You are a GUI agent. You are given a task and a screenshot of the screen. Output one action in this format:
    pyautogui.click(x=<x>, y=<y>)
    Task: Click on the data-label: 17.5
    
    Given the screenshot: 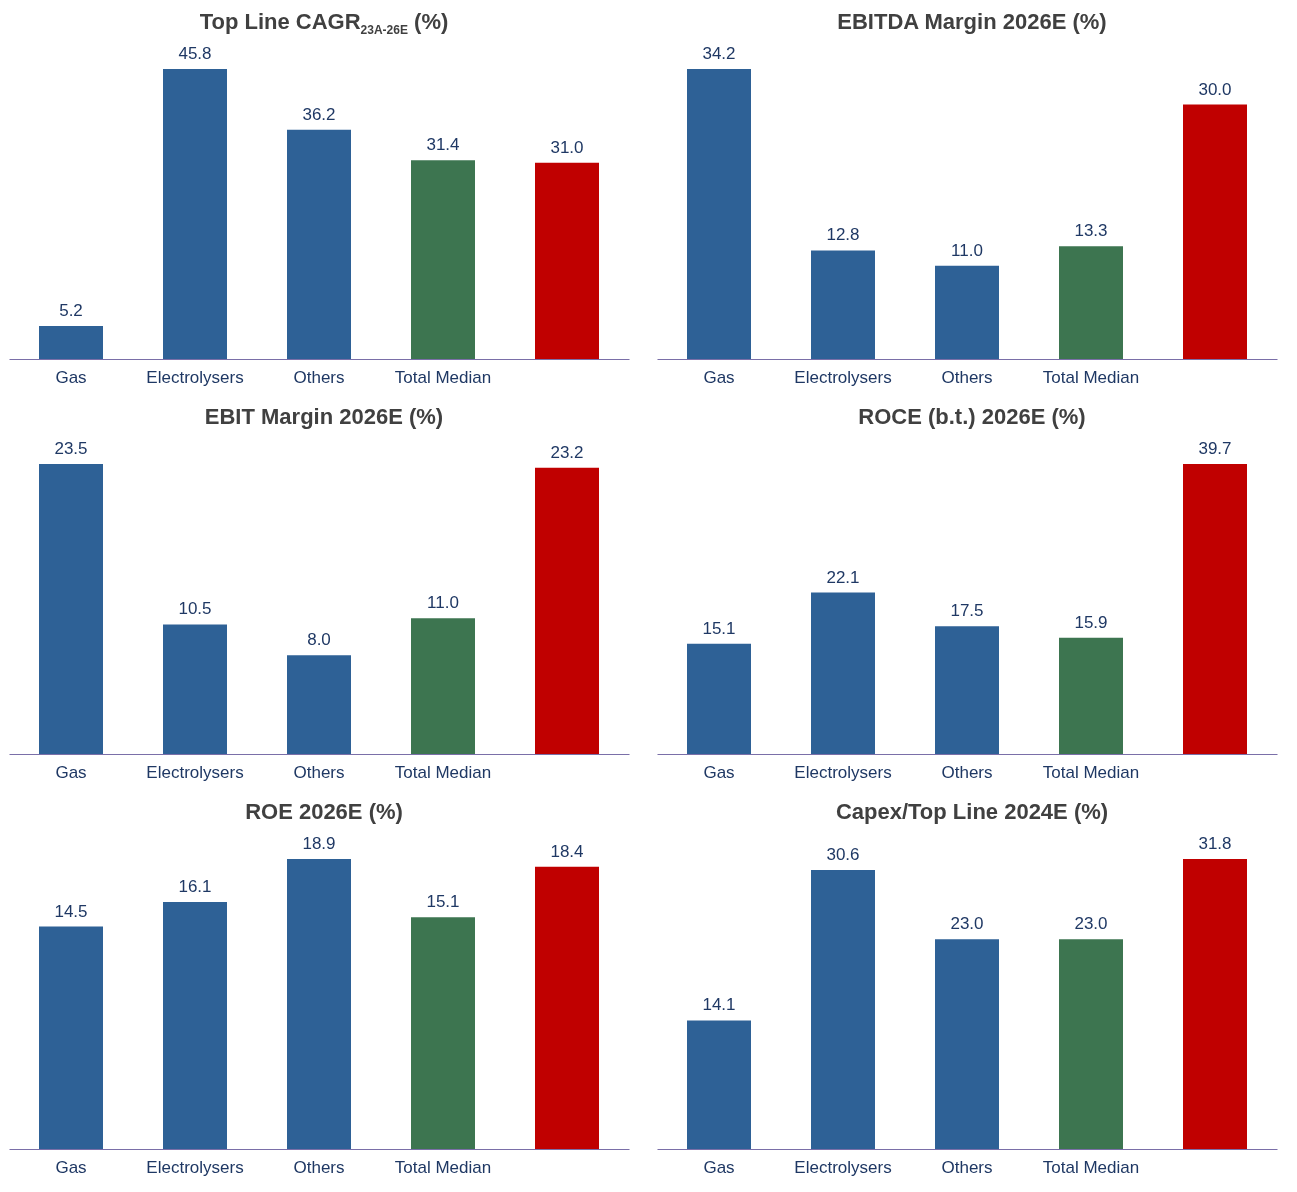 What is the action you would take?
    pyautogui.click(x=967, y=611)
    